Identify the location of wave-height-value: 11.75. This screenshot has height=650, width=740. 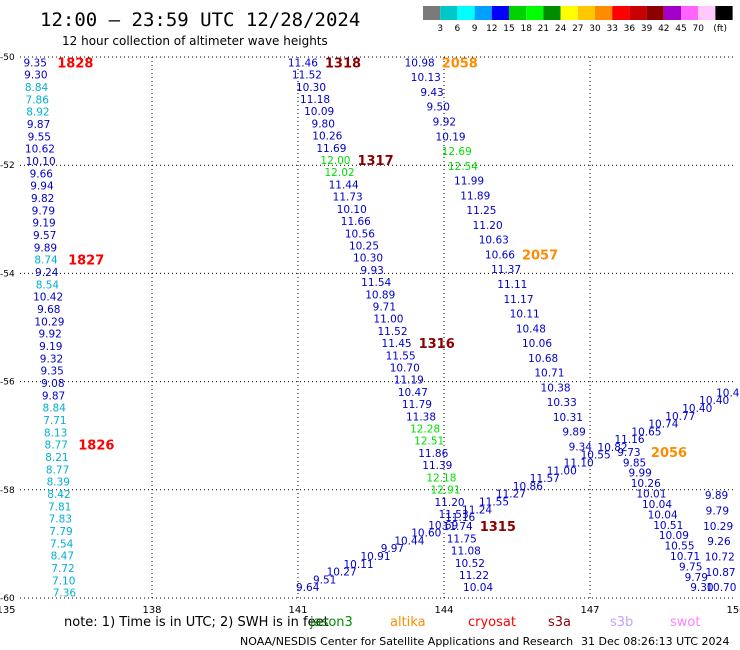
(462, 539).